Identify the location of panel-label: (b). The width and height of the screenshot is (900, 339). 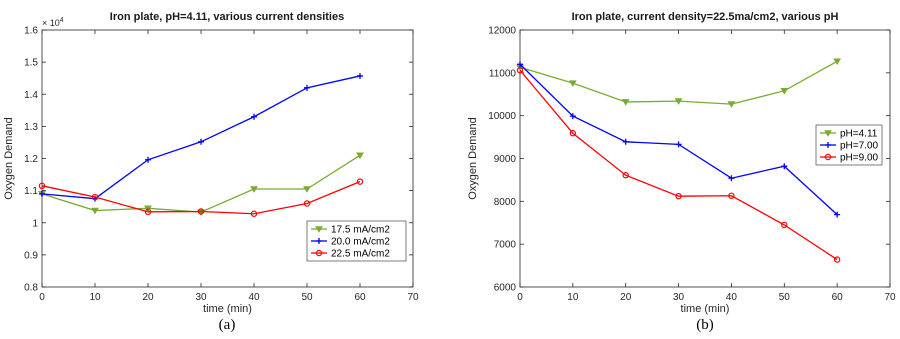
(705, 325).